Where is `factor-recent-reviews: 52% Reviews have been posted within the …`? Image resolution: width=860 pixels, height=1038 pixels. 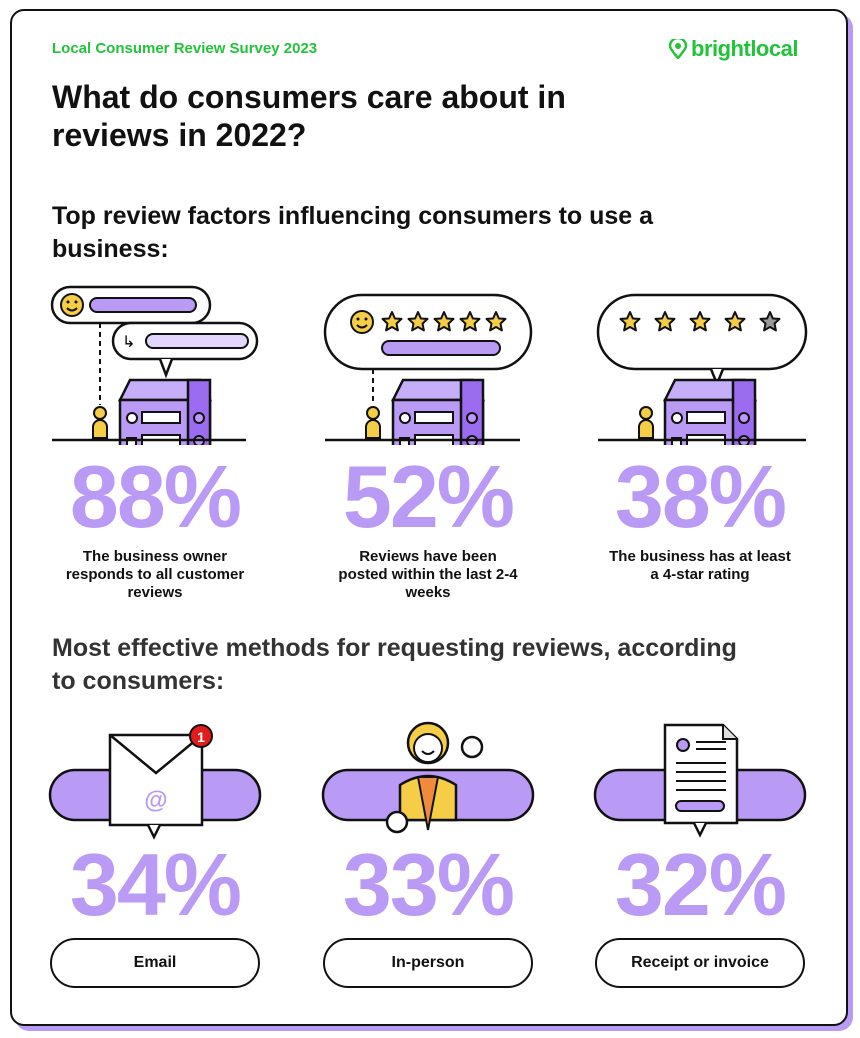 factor-recent-reviews: 52% Reviews have been posted within the … is located at coordinates (428, 527).